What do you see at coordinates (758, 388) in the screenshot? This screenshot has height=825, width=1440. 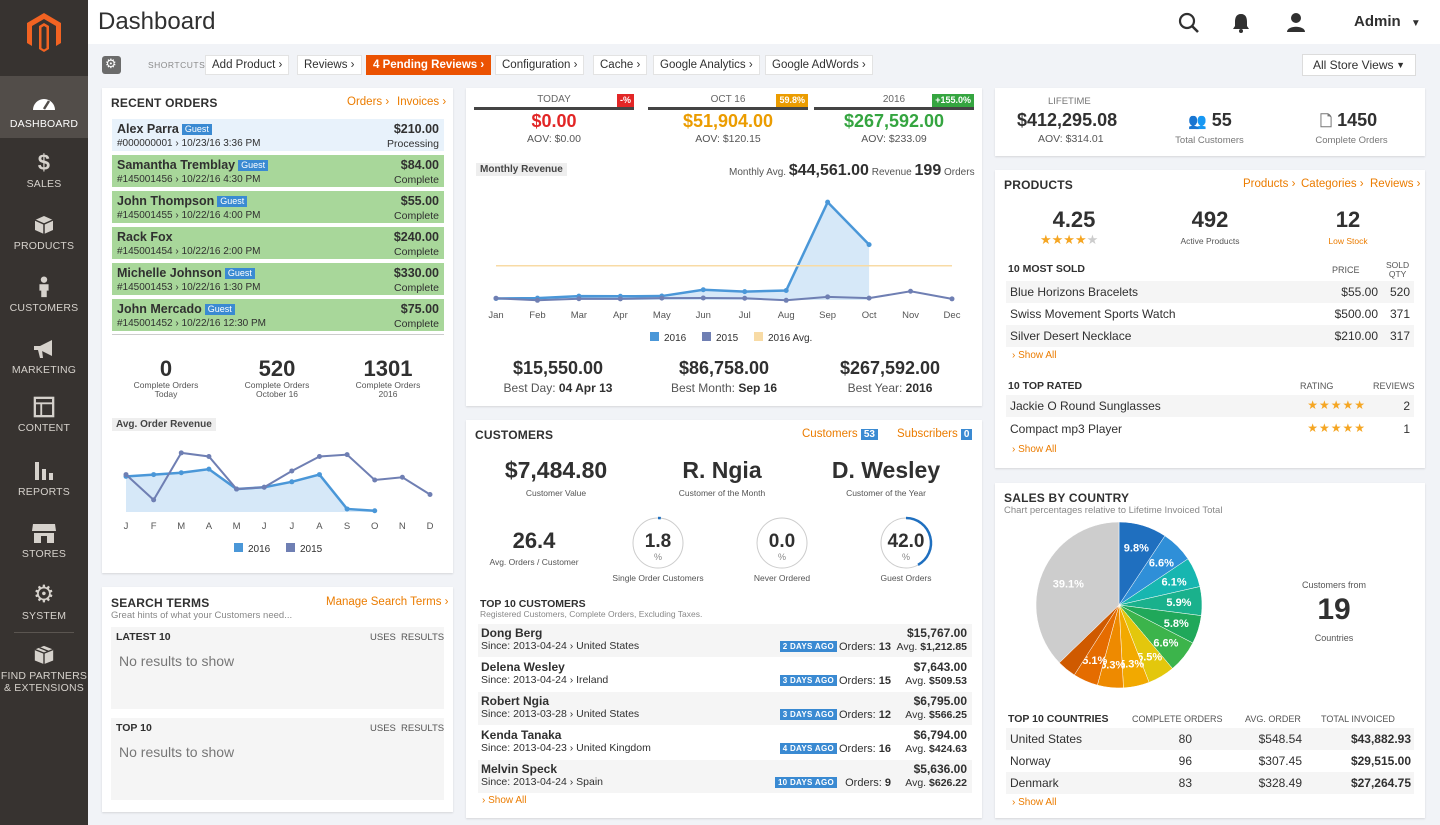 I see `best-detail: Sep 16` at bounding box center [758, 388].